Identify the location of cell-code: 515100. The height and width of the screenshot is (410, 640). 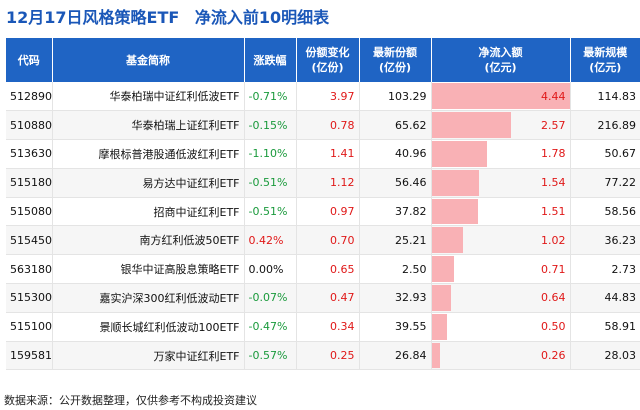
(29, 327).